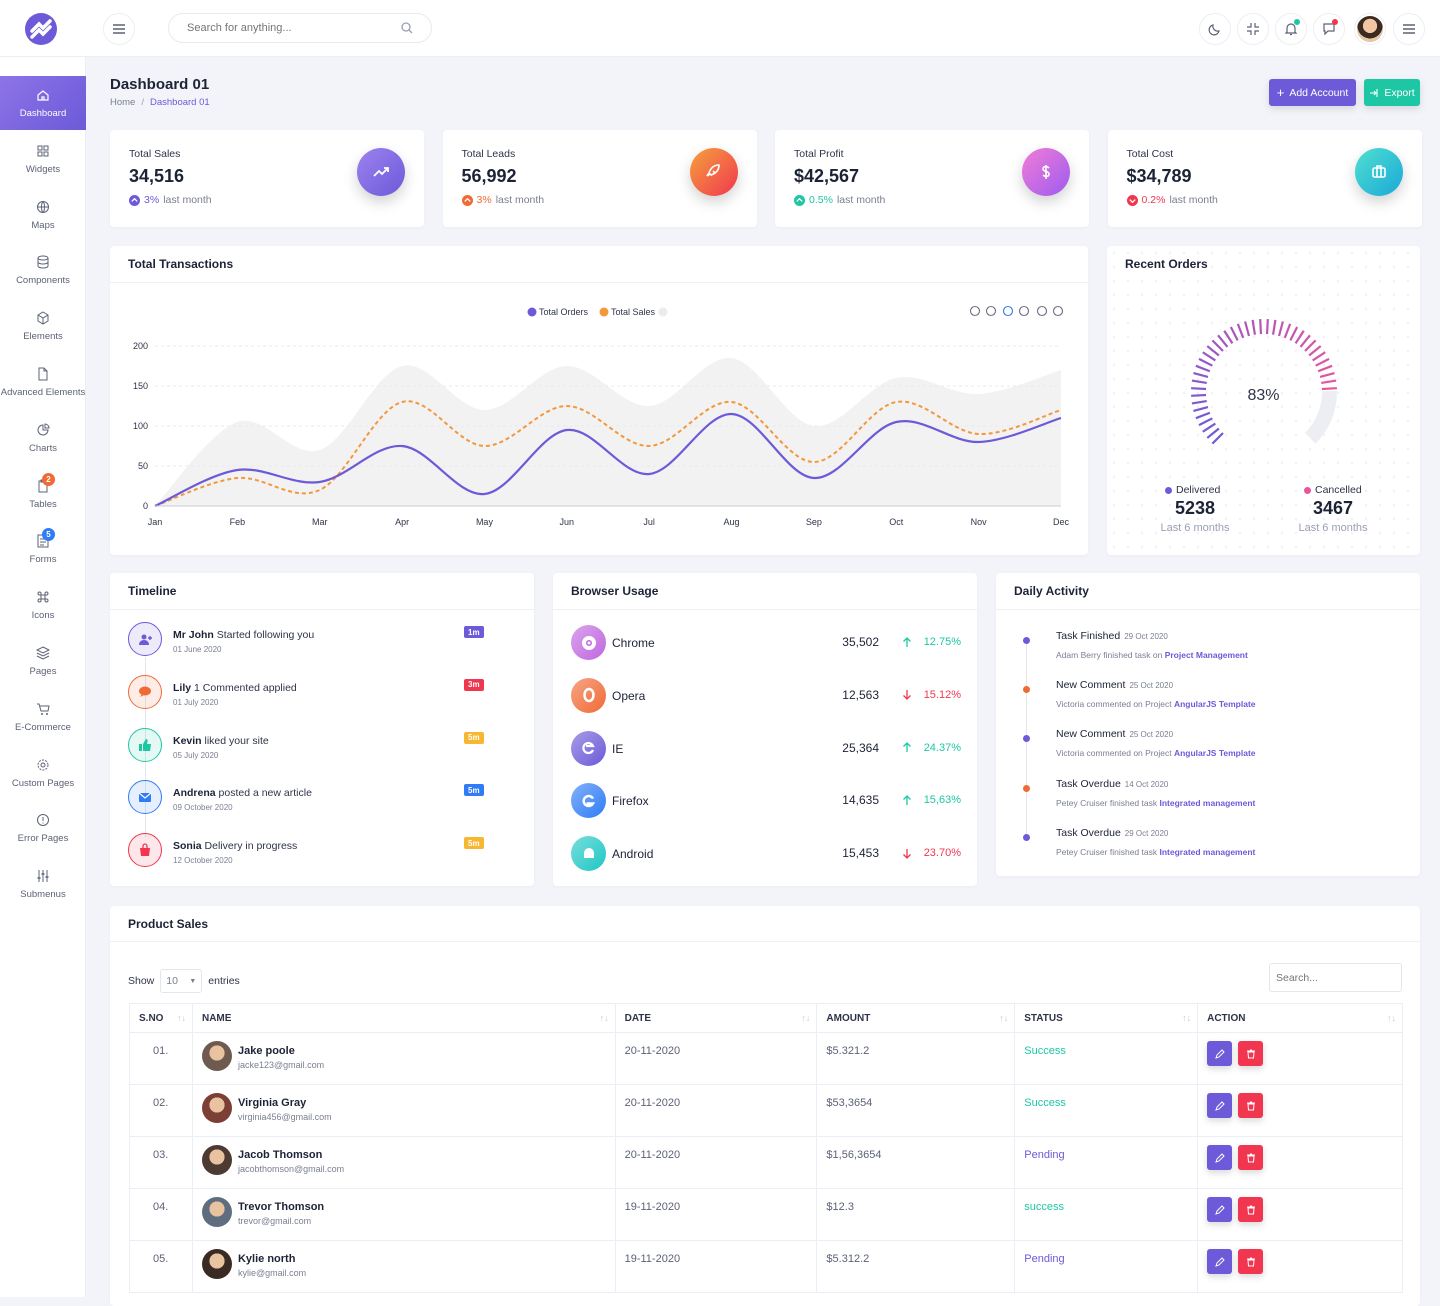  What do you see at coordinates (1392, 92) in the screenshot?
I see `export-button: Export` at bounding box center [1392, 92].